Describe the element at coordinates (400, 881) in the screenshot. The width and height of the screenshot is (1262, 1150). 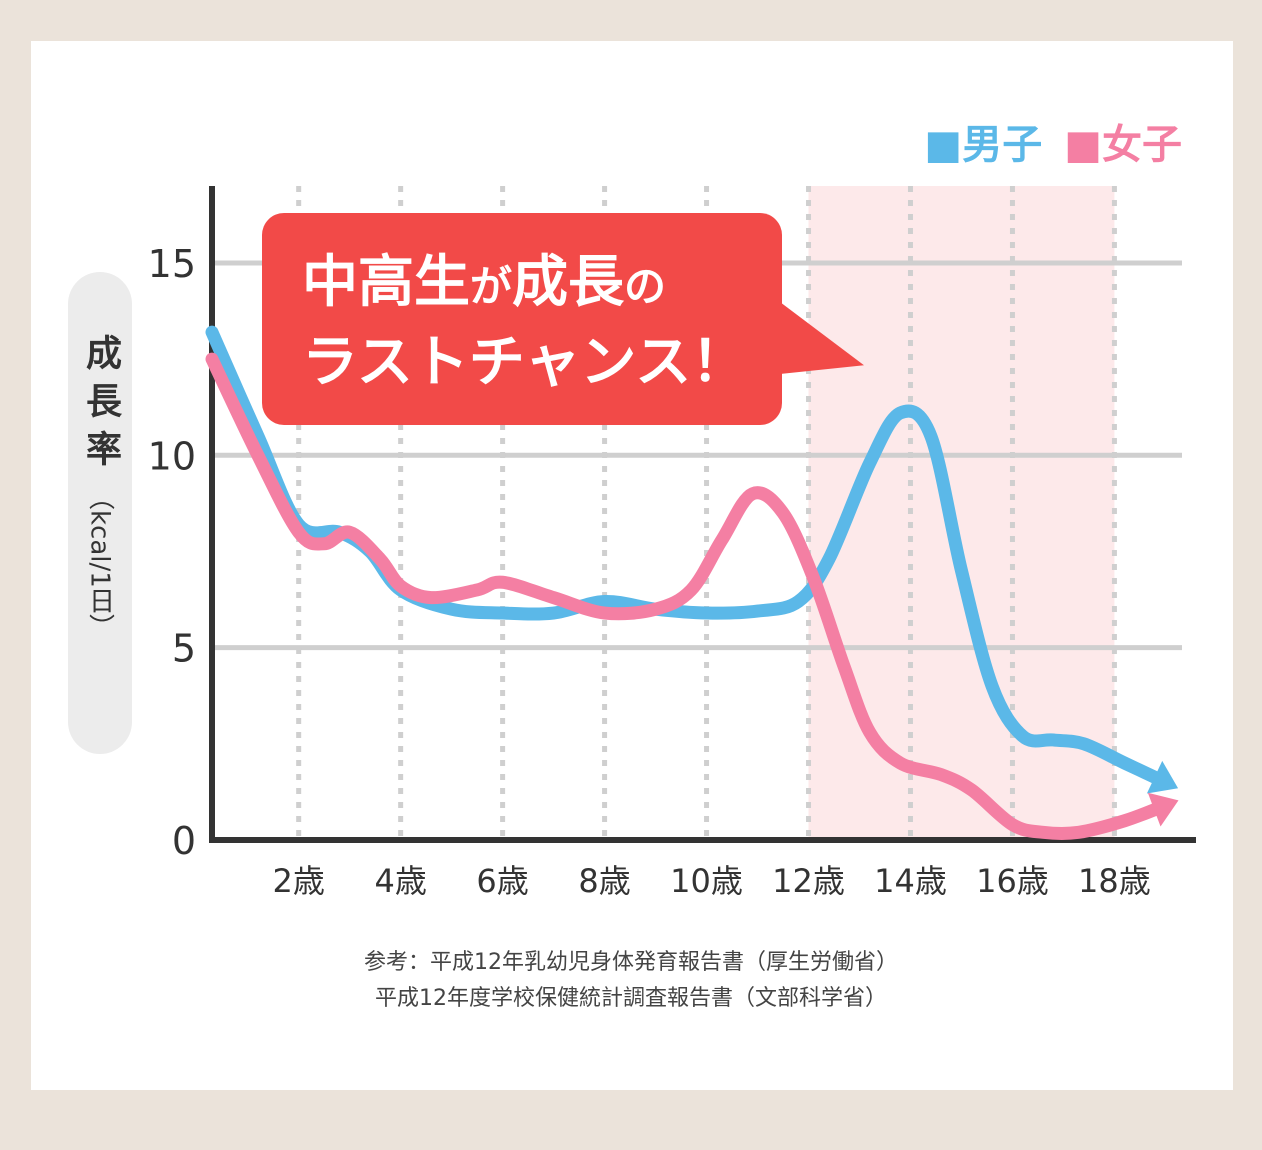
I see `x-tick-label: 4歳` at that location.